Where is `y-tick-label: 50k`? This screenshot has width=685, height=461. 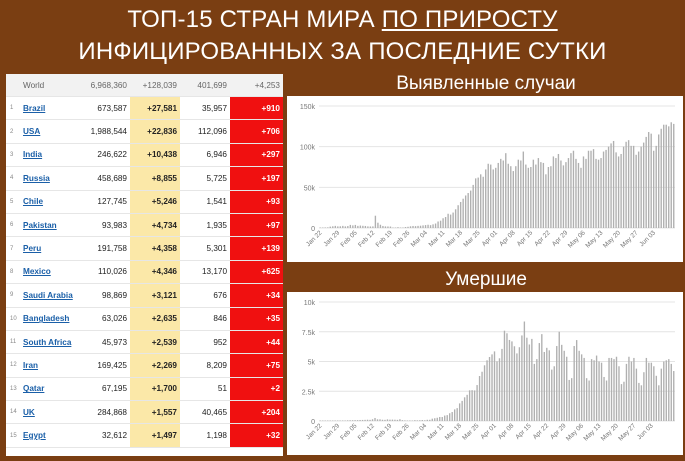 y-tick-label: 50k is located at coordinates (310, 188).